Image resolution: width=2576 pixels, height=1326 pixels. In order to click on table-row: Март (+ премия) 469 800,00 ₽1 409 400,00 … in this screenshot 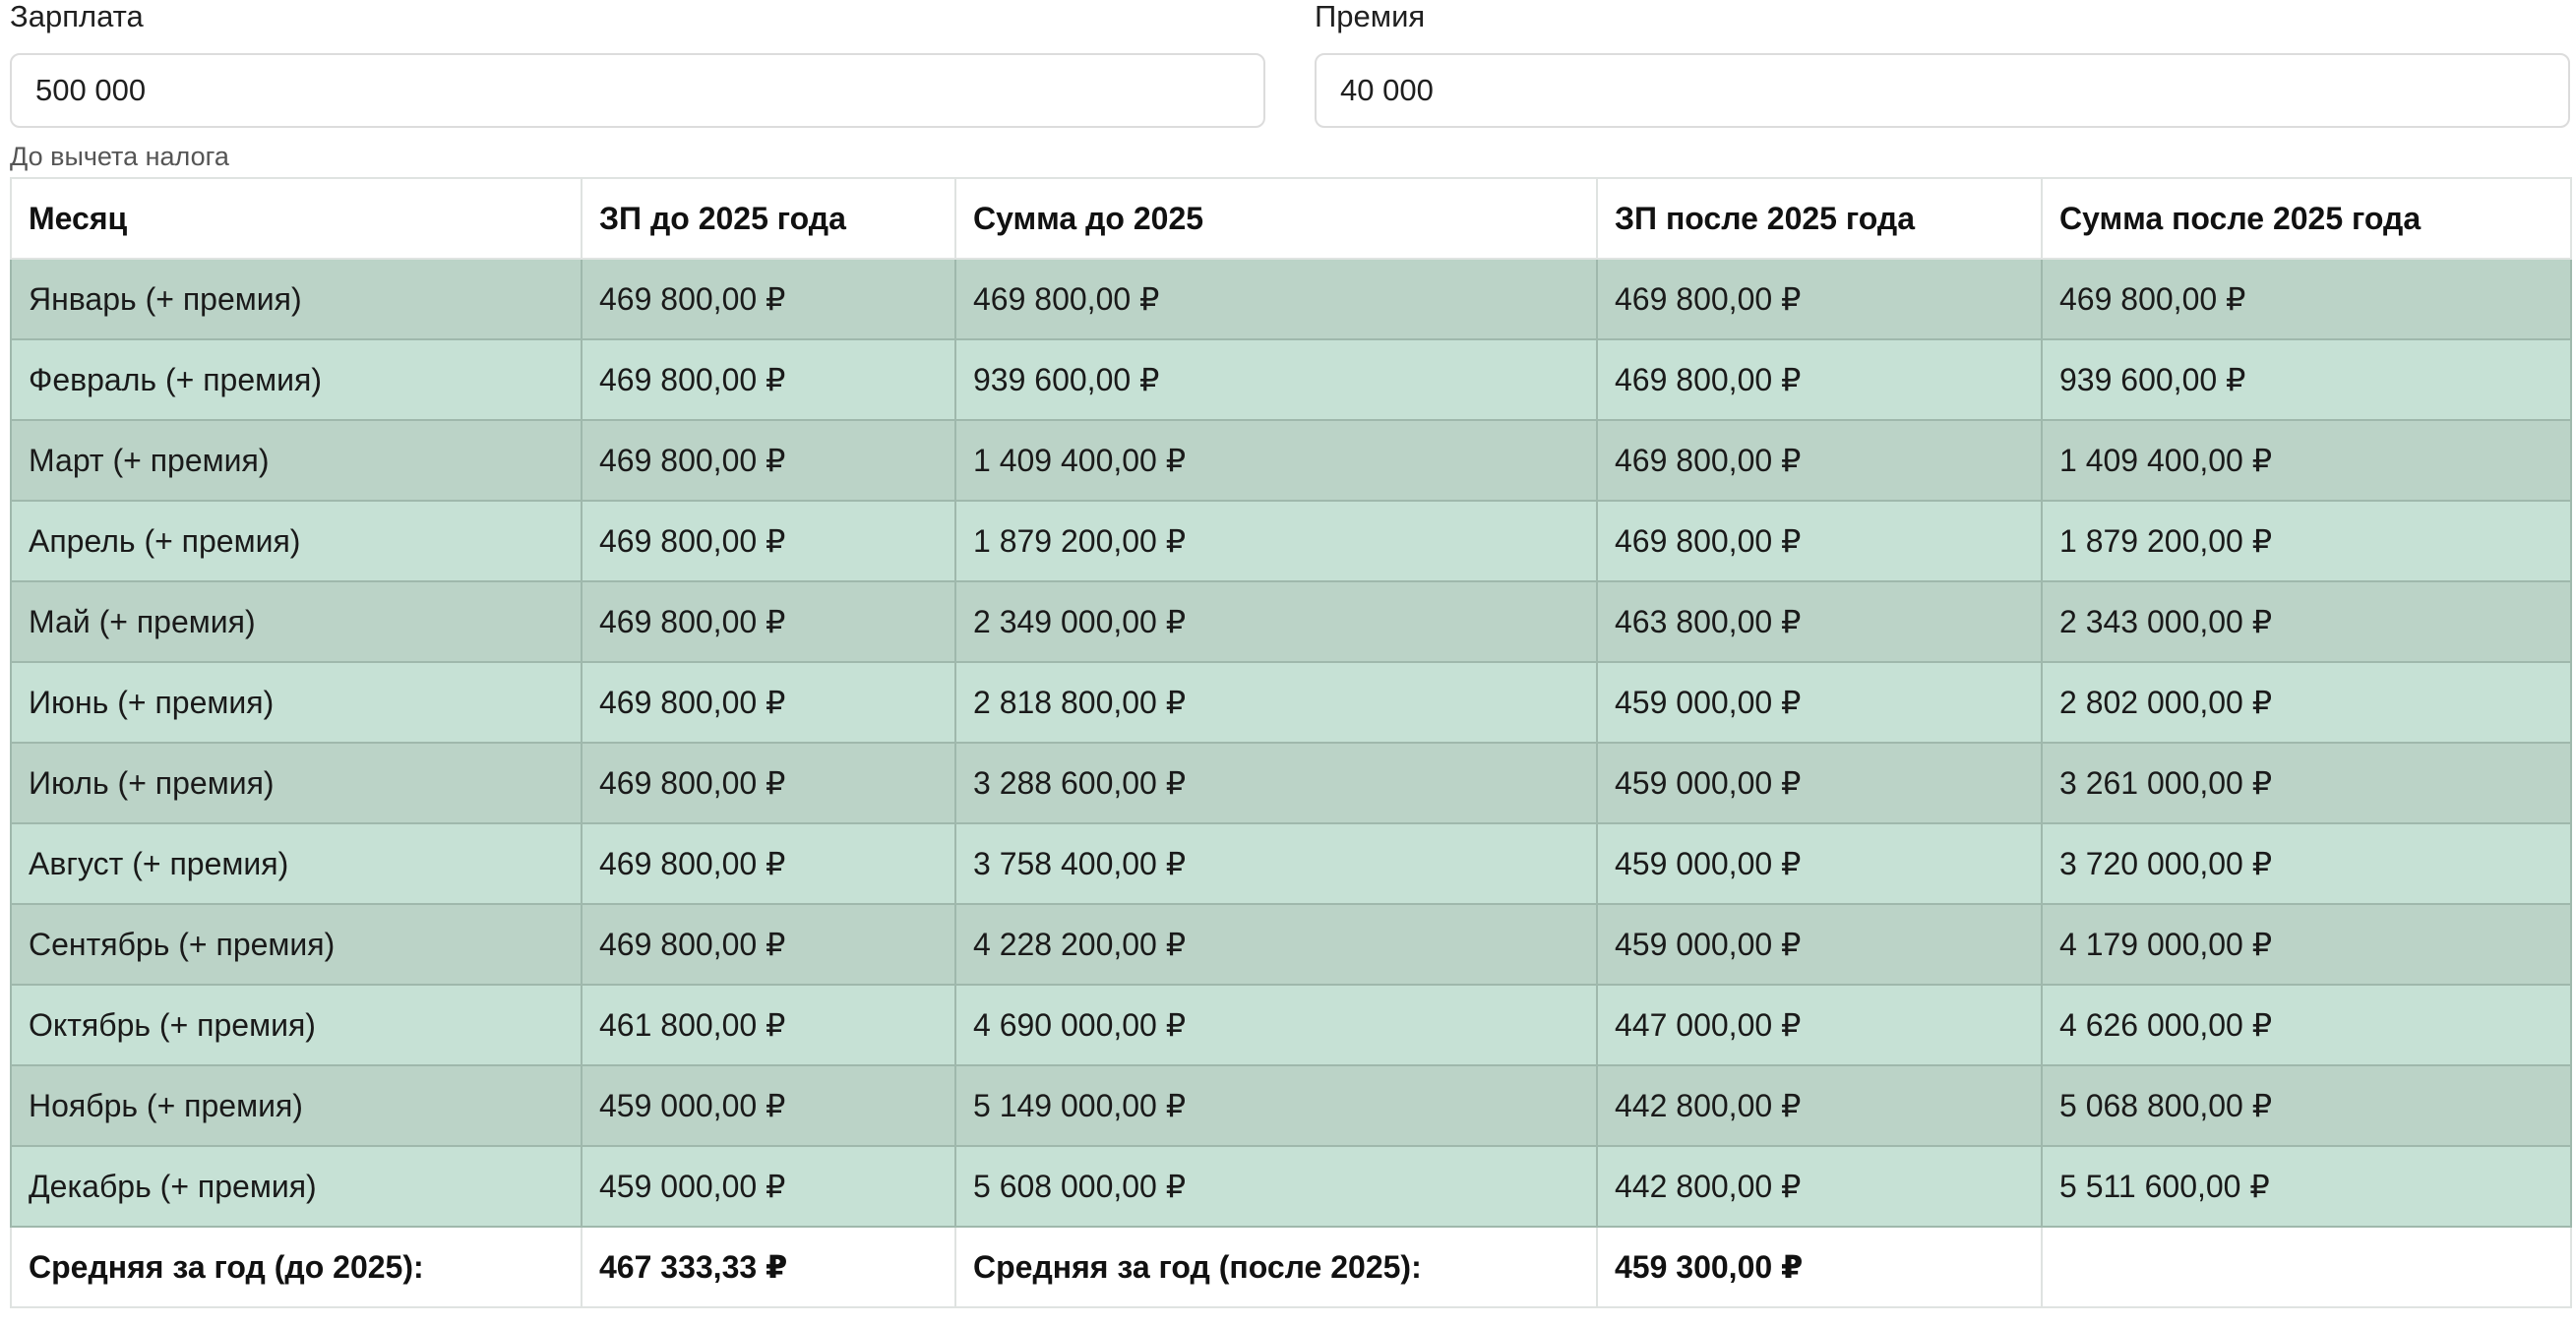, I will do `click(1291, 460)`.